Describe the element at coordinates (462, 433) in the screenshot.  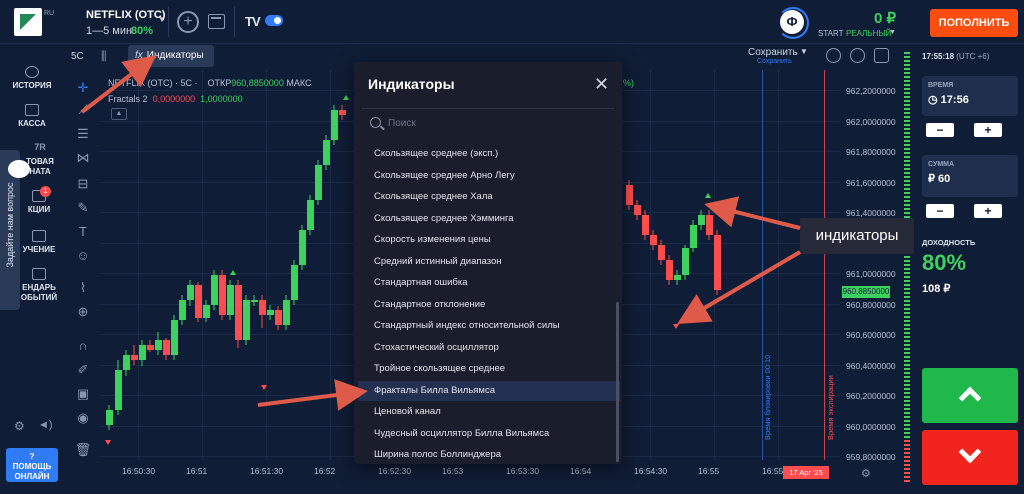
I see `indicator-item: Чудесный осциллятор Билла Вильямса` at that location.